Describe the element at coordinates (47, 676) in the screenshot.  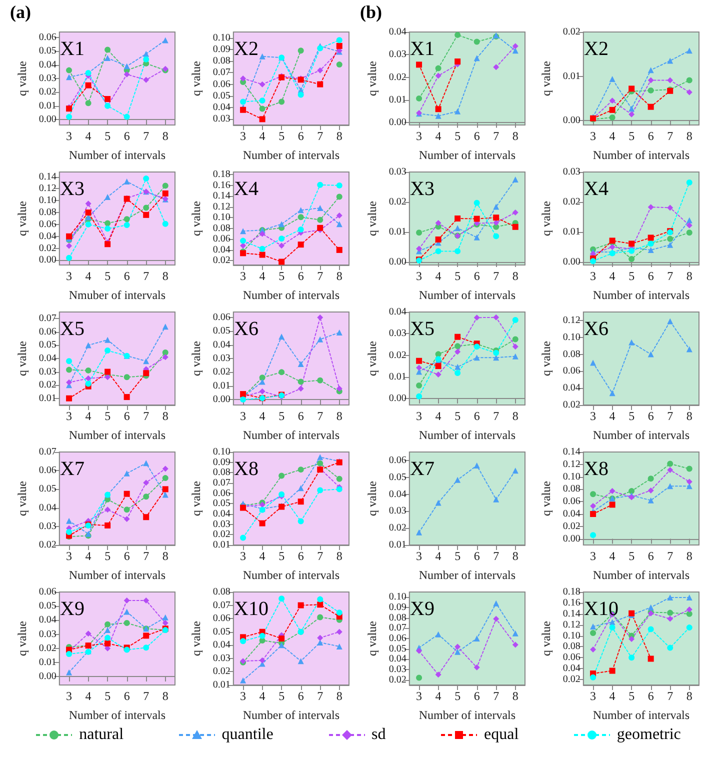
I see `y-tick-label: 0.00` at that location.